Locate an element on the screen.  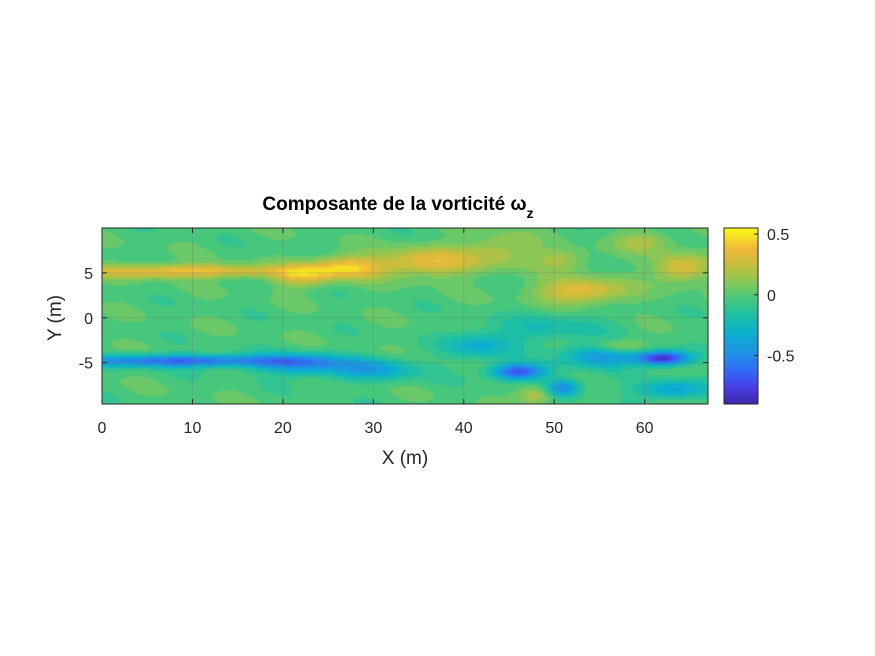
y-tick-label: 5 is located at coordinates (88, 274).